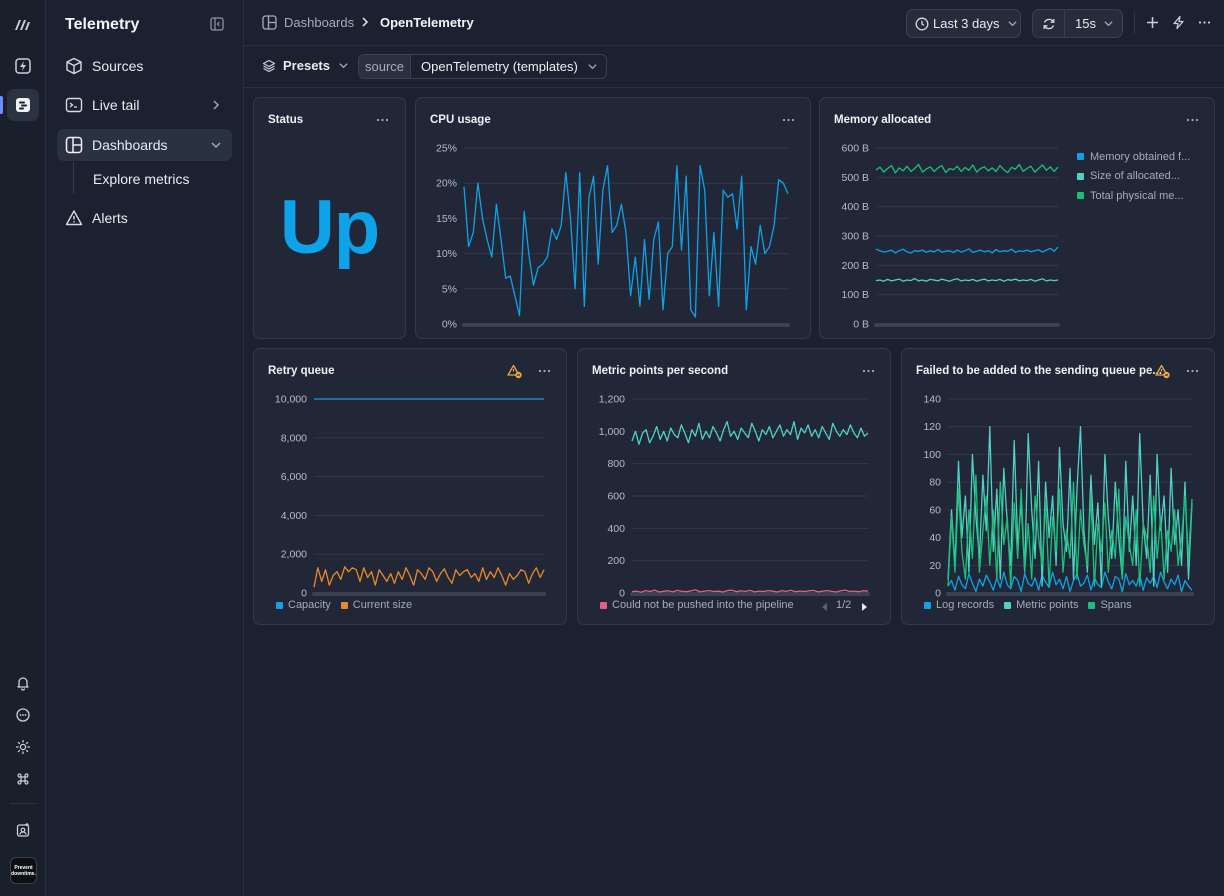 The height and width of the screenshot is (896, 1224). Describe the element at coordinates (286, 120) in the screenshot. I see `panel-title: Status` at that location.